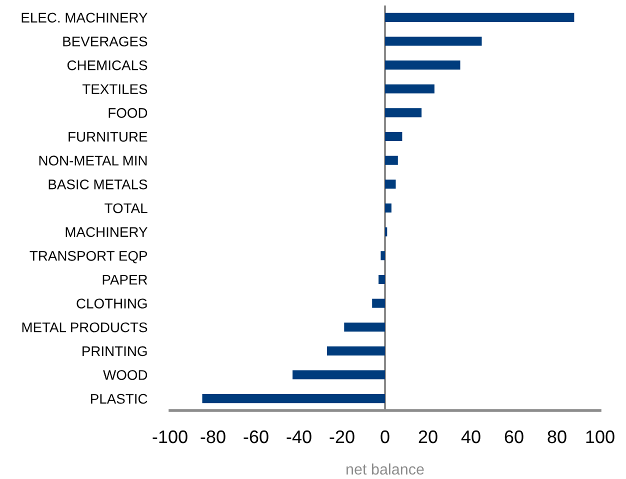  What do you see at coordinates (85, 327) in the screenshot?
I see `y-tick-label: METAL PRODUCTS` at bounding box center [85, 327].